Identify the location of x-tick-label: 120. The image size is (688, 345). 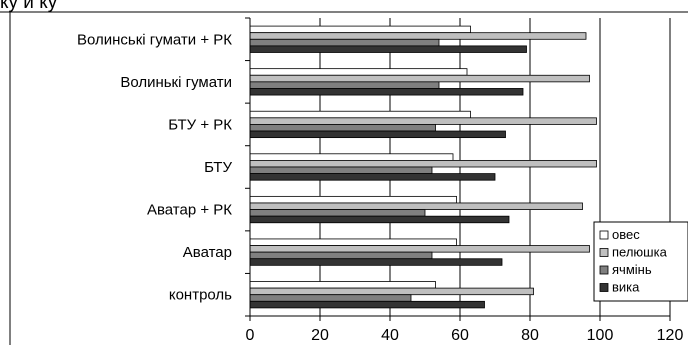
(670, 335).